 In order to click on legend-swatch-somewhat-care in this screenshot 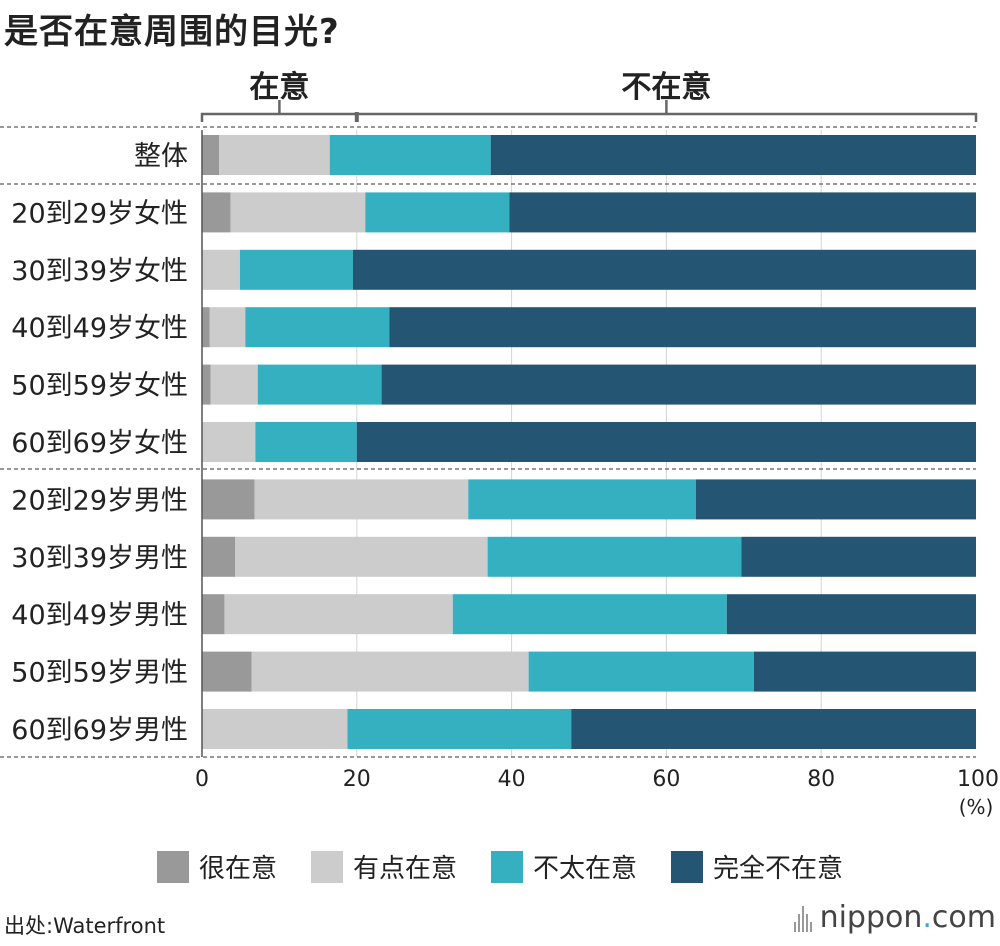, I will do `click(326, 866)`.